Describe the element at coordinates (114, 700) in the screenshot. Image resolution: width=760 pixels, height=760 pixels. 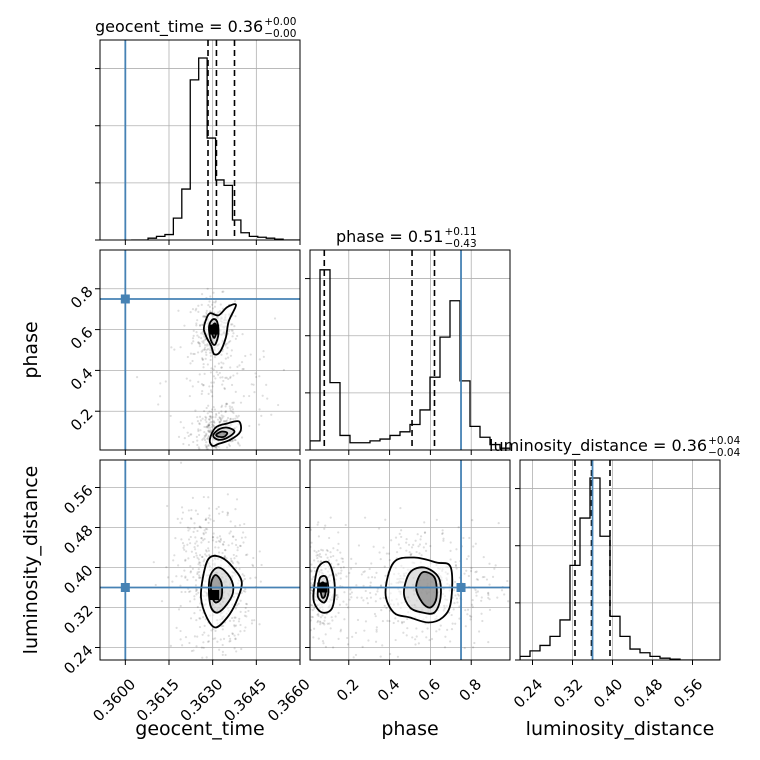
I see `x-tick-label-geocent_time: 0.3600` at that location.